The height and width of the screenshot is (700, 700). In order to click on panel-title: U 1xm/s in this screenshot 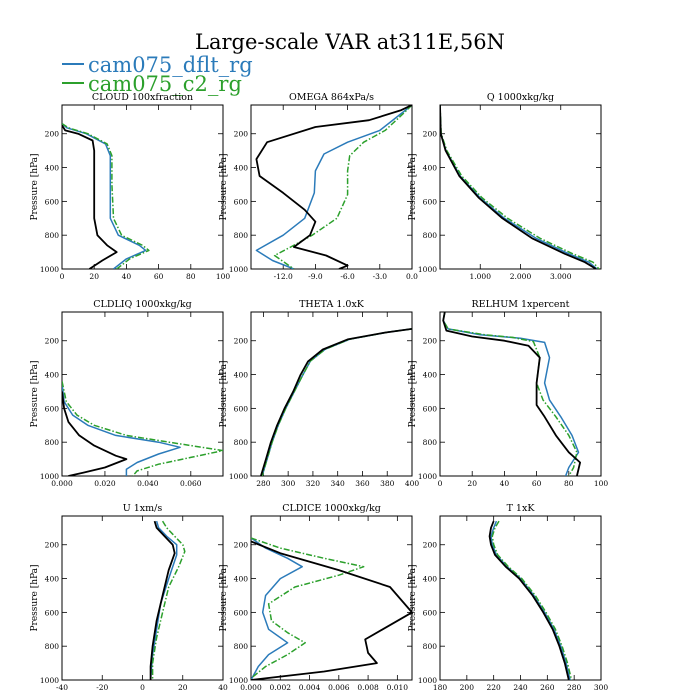, I will do `click(143, 508)`.